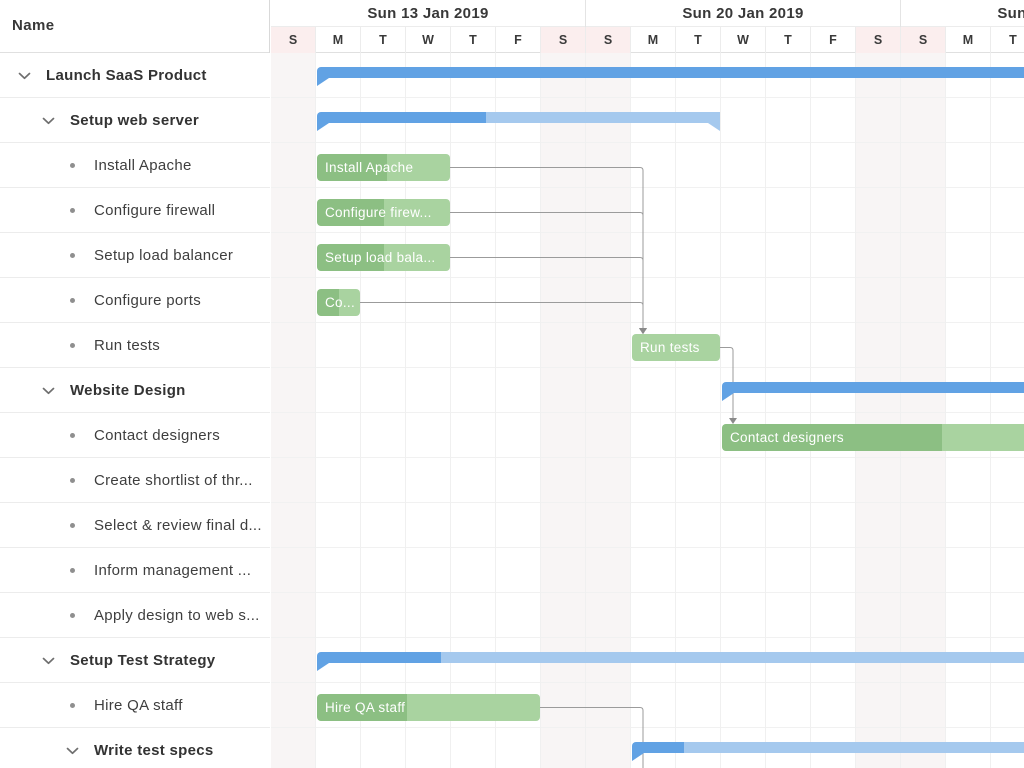  Describe the element at coordinates (155, 210) in the screenshot. I see `task-name-label: Configure firewall` at that location.